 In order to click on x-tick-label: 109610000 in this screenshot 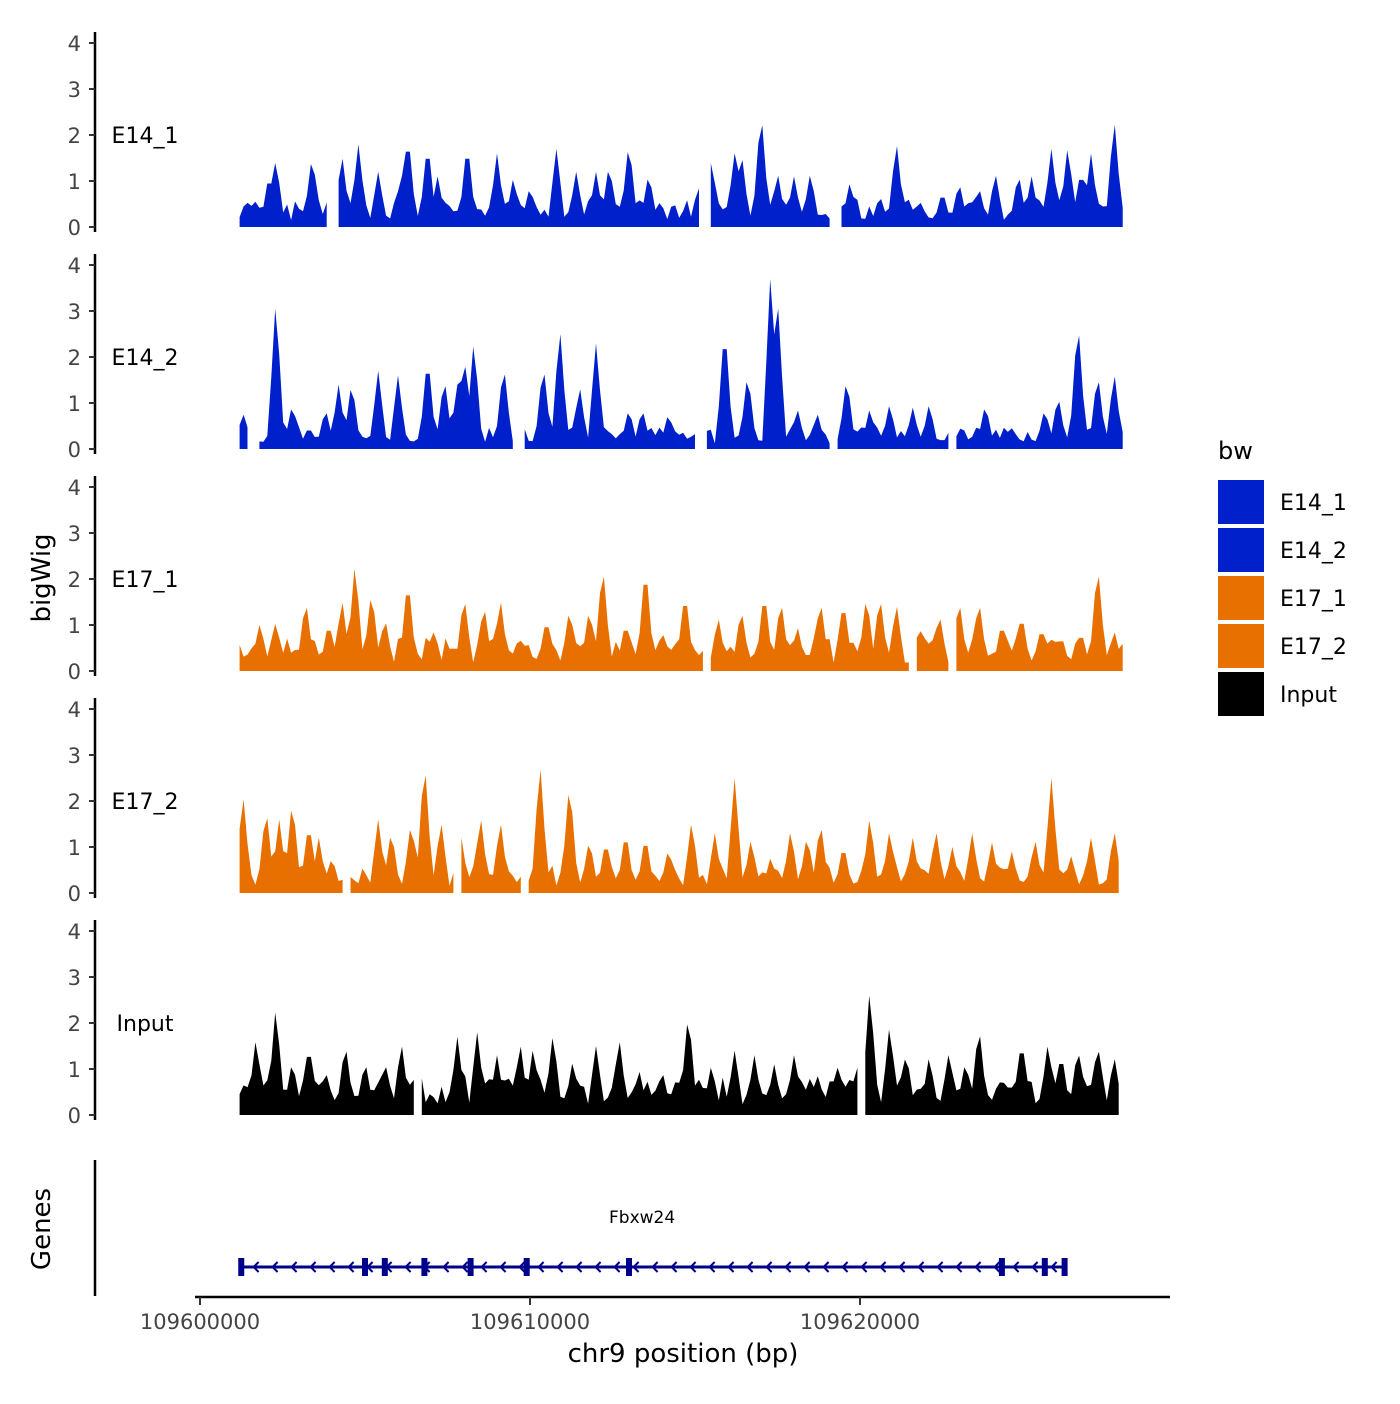, I will do `click(530, 1322)`.